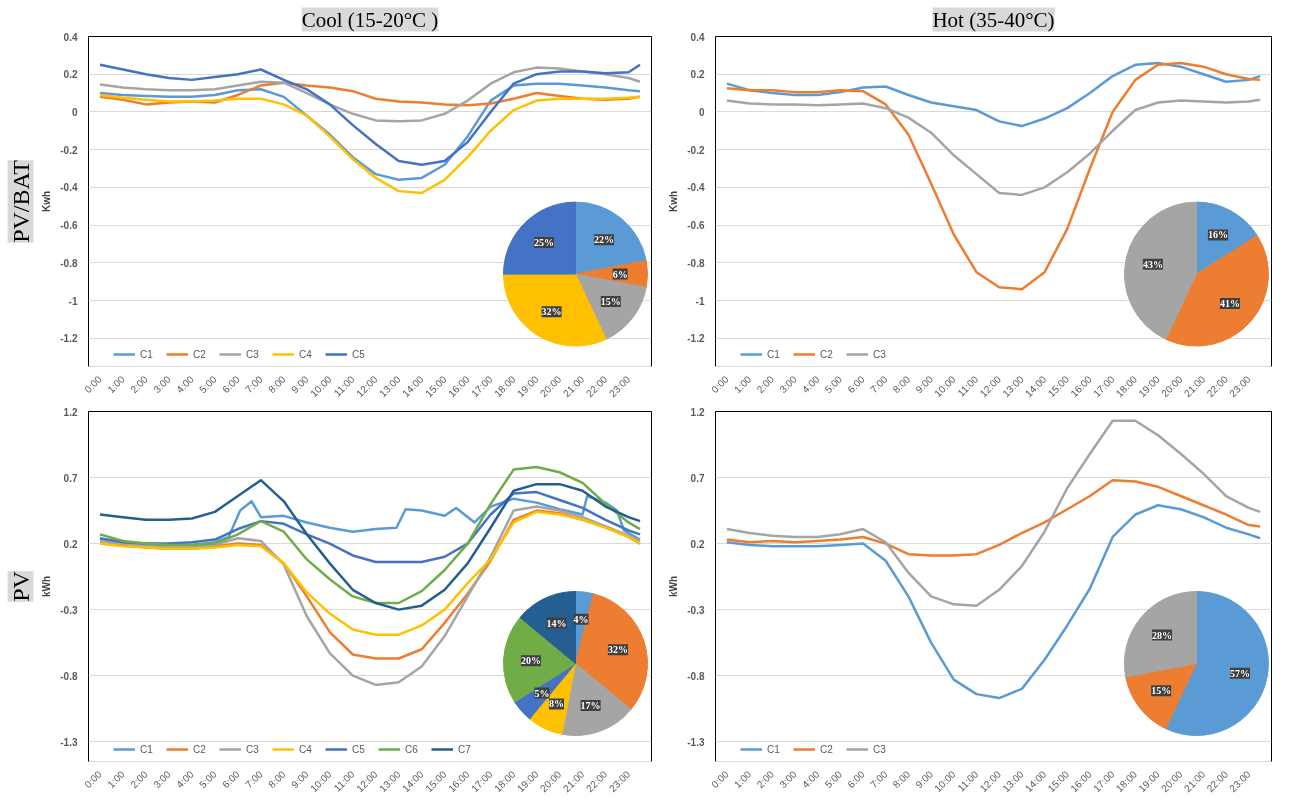  Describe the element at coordinates (465, 749) in the screenshot. I see `legend-label: C7` at that location.